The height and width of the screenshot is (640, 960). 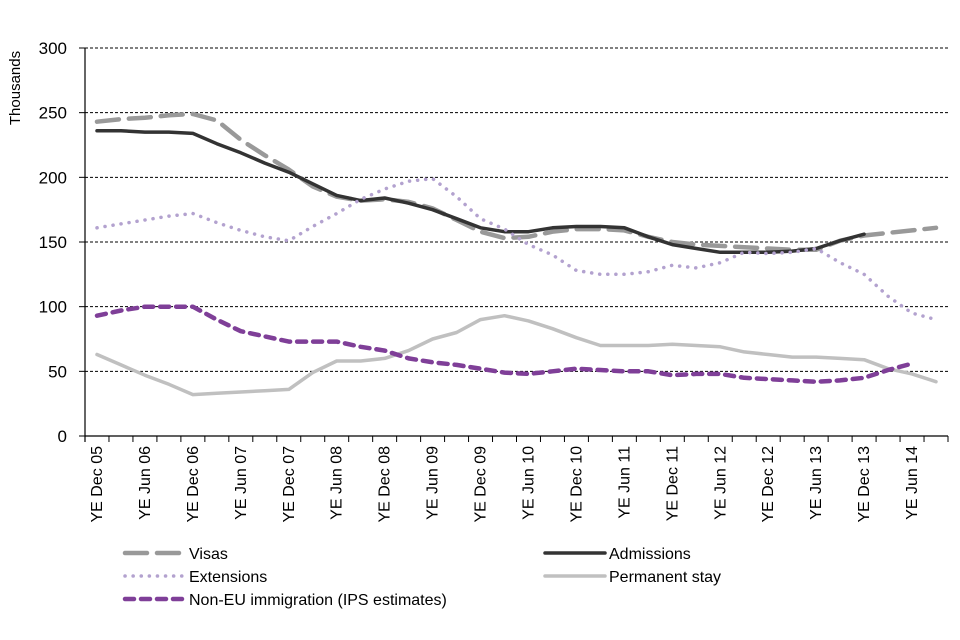 I want to click on y-tick-label: 250, so click(x=53, y=113).